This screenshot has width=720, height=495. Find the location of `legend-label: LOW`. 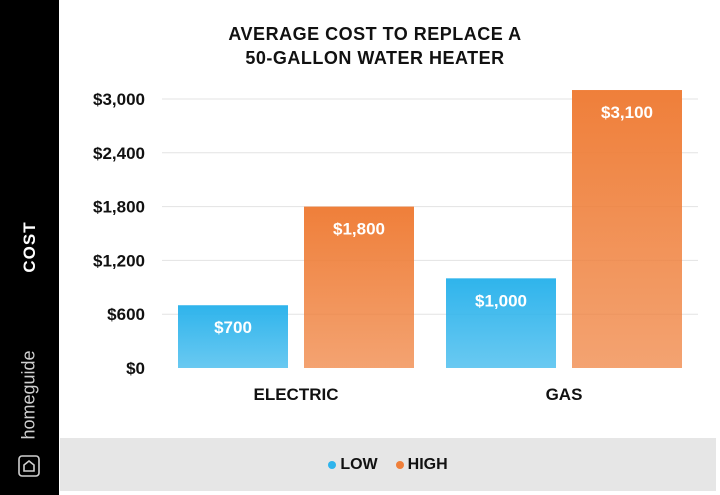

legend-label: LOW is located at coordinates (359, 464).